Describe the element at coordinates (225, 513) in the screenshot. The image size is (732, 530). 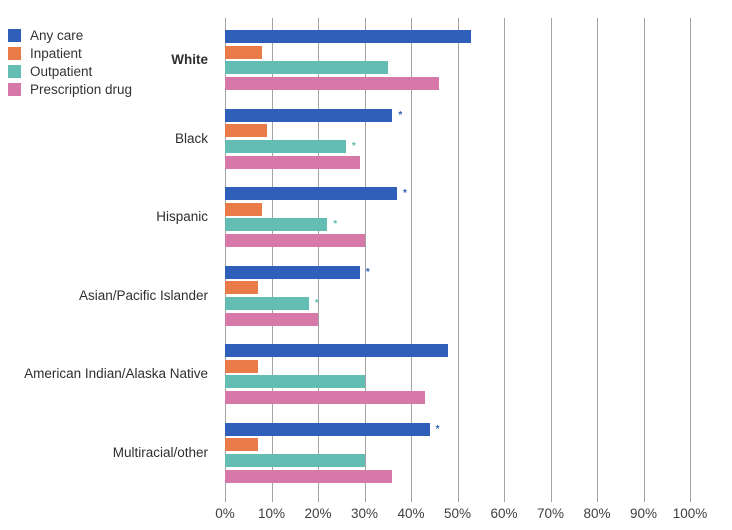
I see `x-tick-0: 0%` at that location.